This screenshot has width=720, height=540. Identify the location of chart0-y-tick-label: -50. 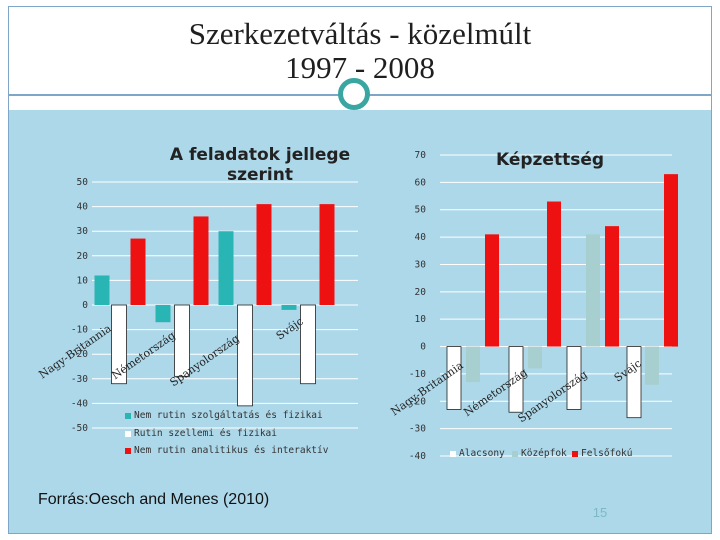
(79, 428).